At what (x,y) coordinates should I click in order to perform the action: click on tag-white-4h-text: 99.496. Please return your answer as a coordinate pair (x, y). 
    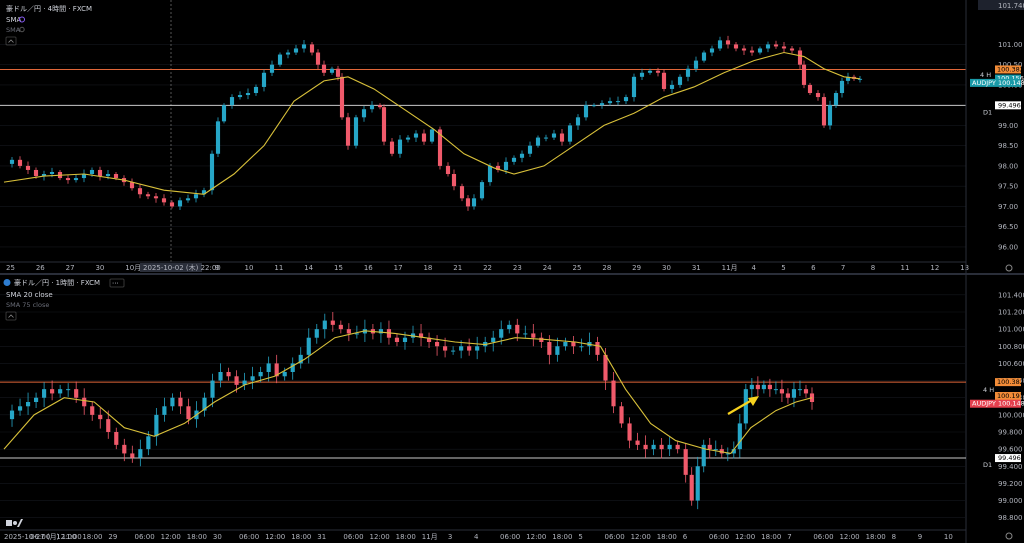
    Looking at the image, I should click on (1009, 105).